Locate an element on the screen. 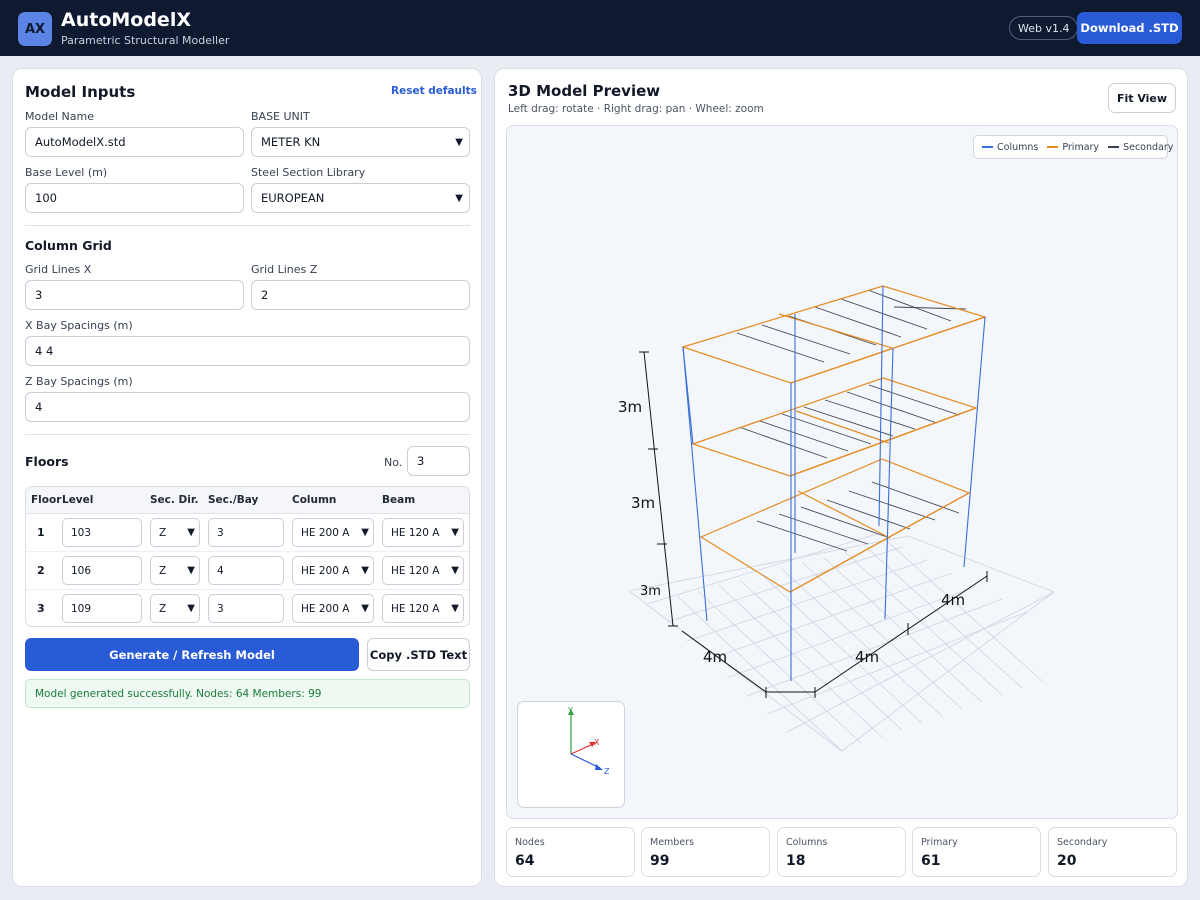 This screenshot has width=1200, height=900. base-unit-value: METER KN is located at coordinates (291, 142).